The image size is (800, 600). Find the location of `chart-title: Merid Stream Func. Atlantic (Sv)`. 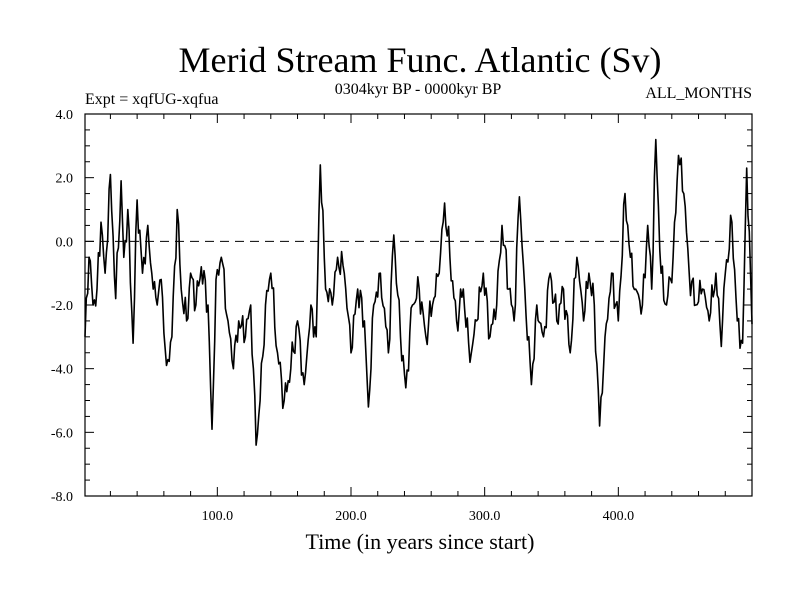

chart-title: Merid Stream Func. Atlantic (Sv) is located at coordinates (420, 60).